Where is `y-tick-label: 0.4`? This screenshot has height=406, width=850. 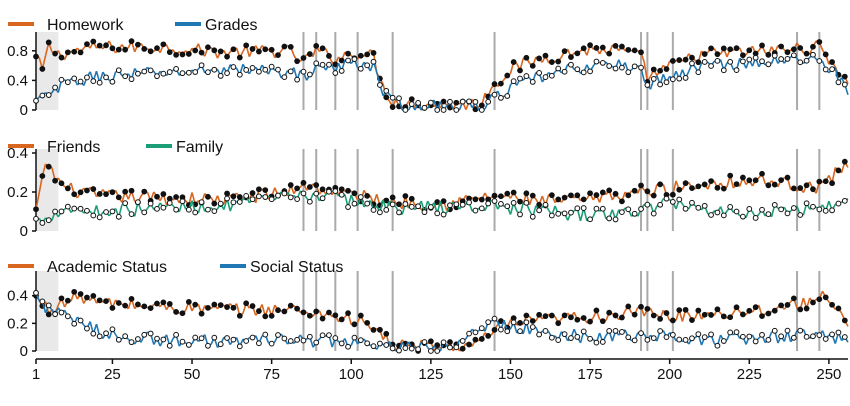 y-tick-label: 0.4 is located at coordinates (17, 153).